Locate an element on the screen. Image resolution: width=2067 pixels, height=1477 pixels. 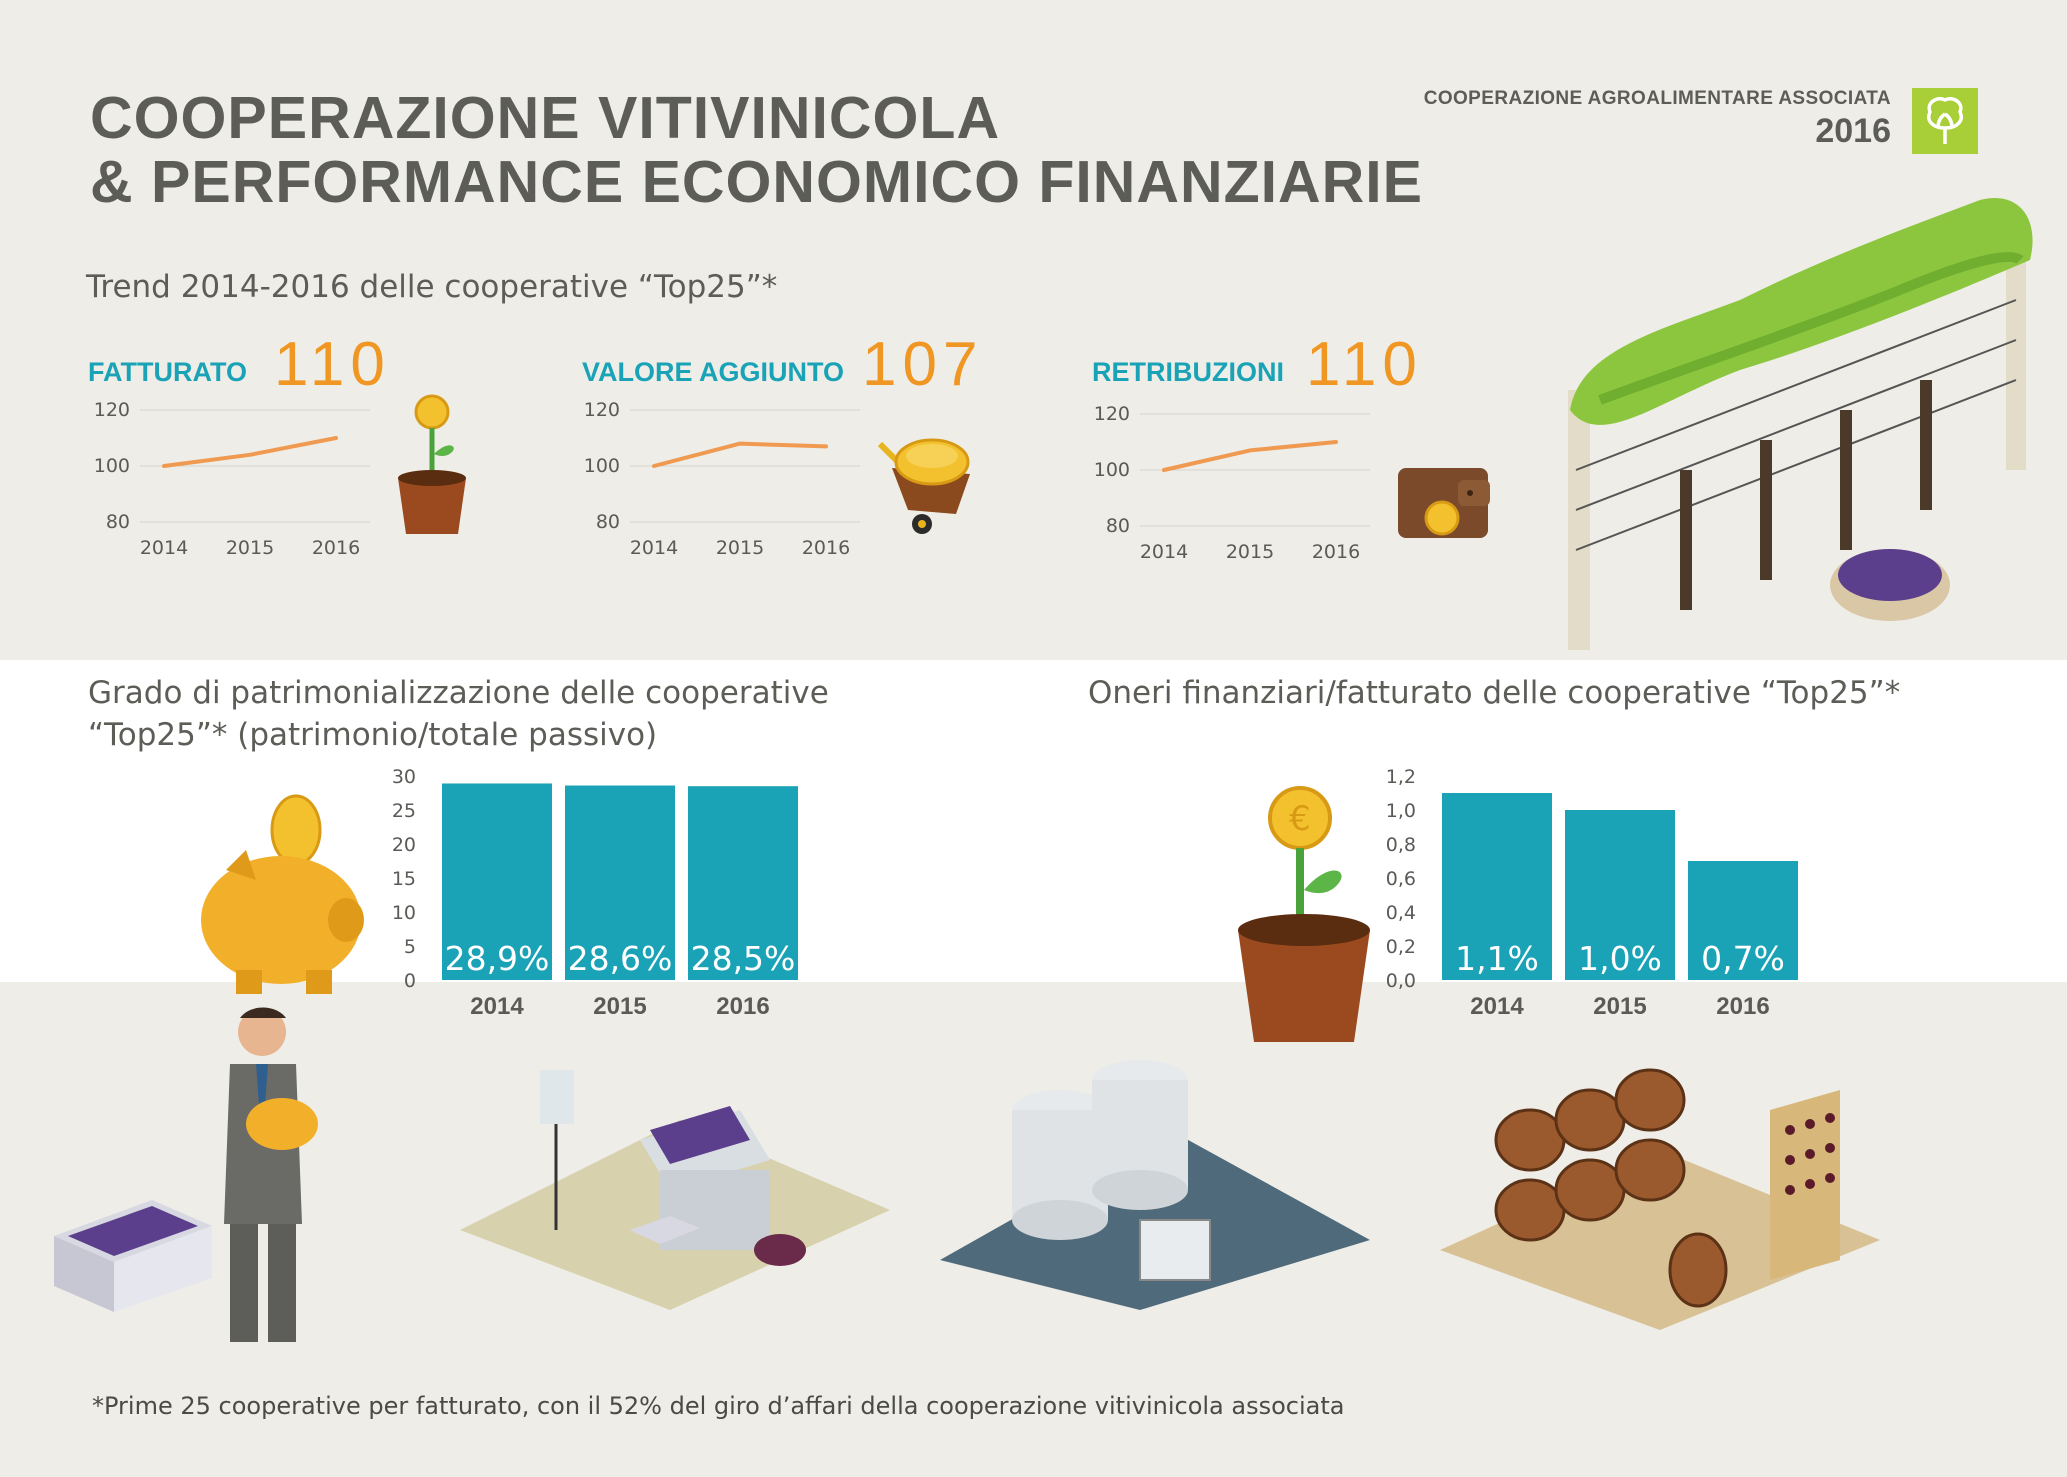
bar-value-label: 1,0% is located at coordinates (1620, 958).